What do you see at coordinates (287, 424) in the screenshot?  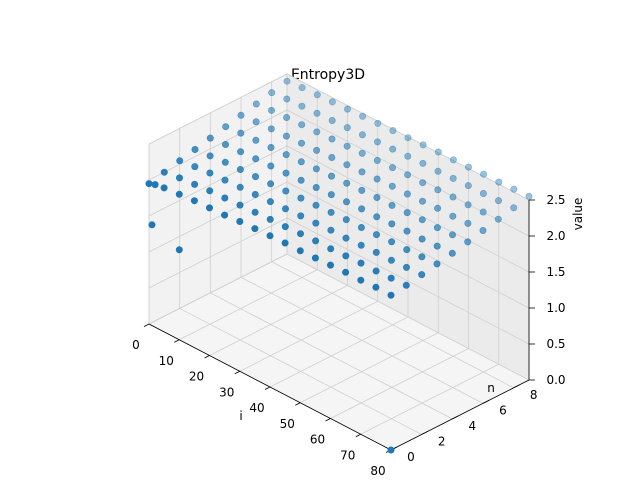 I see `x-tick-label: 50` at bounding box center [287, 424].